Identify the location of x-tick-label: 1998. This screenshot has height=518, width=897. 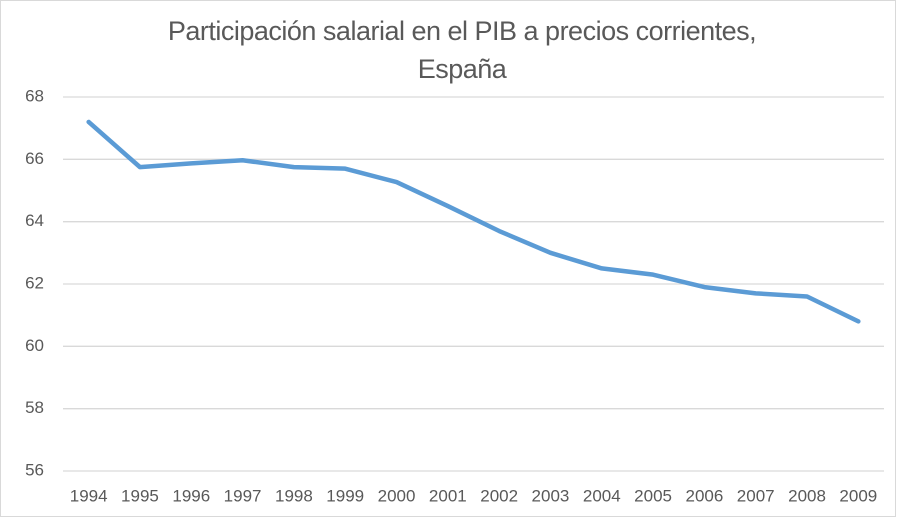
(294, 495).